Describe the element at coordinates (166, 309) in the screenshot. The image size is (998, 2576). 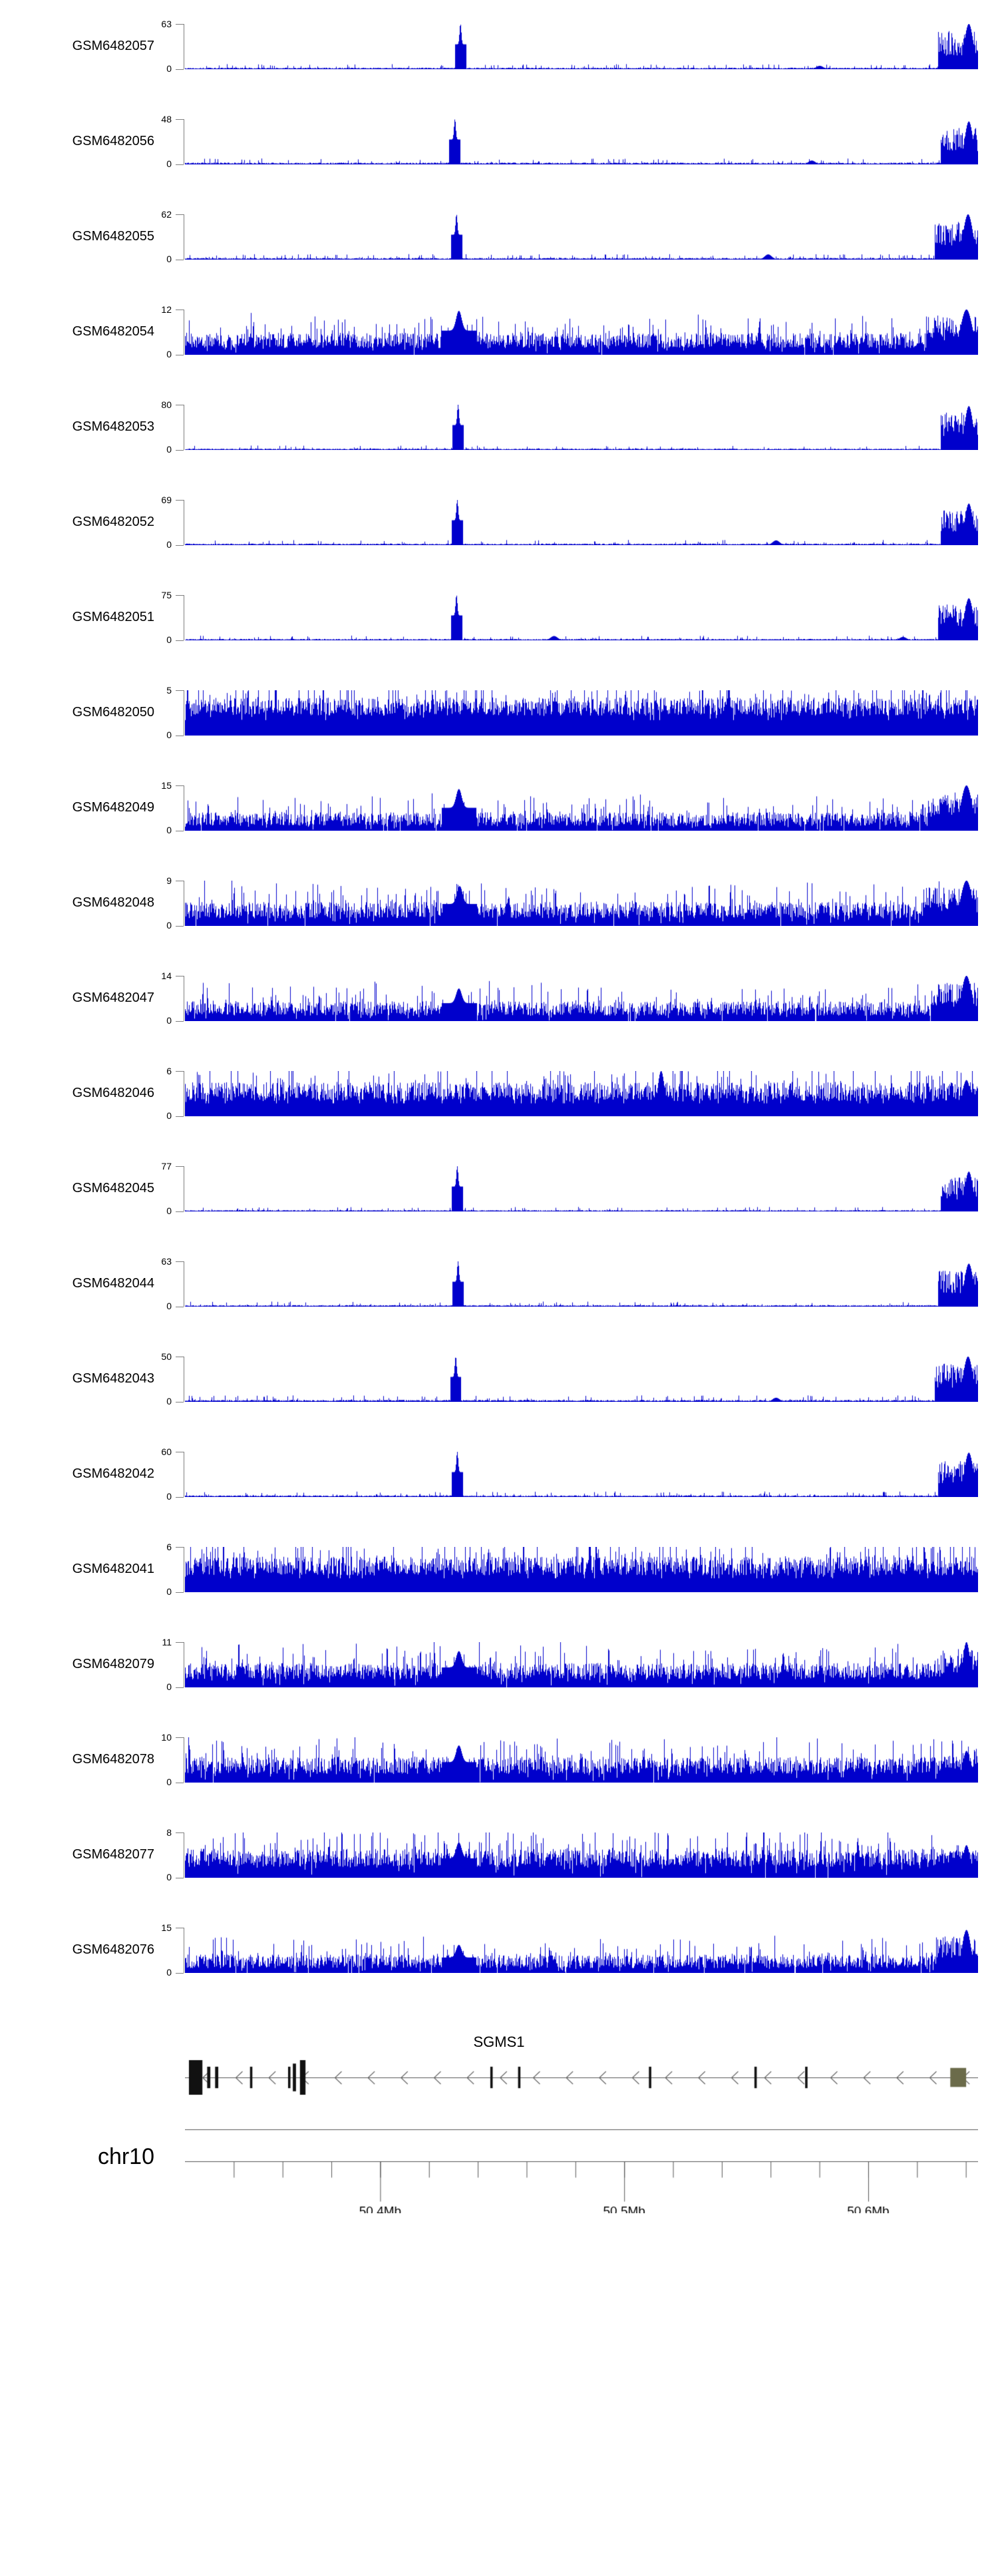
I see `axis-max-label: 12` at that location.